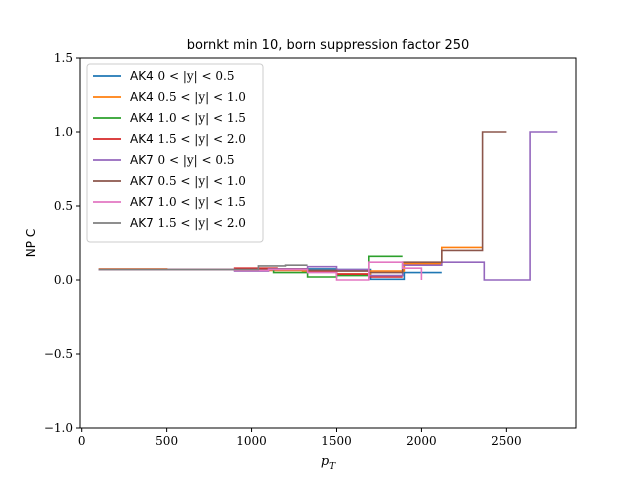 Image resolution: width=640 pixels, height=480 pixels. What do you see at coordinates (188, 139) in the screenshot?
I see `legend-label-3: AK4 1.5 < |y| < 2.0` at bounding box center [188, 139].